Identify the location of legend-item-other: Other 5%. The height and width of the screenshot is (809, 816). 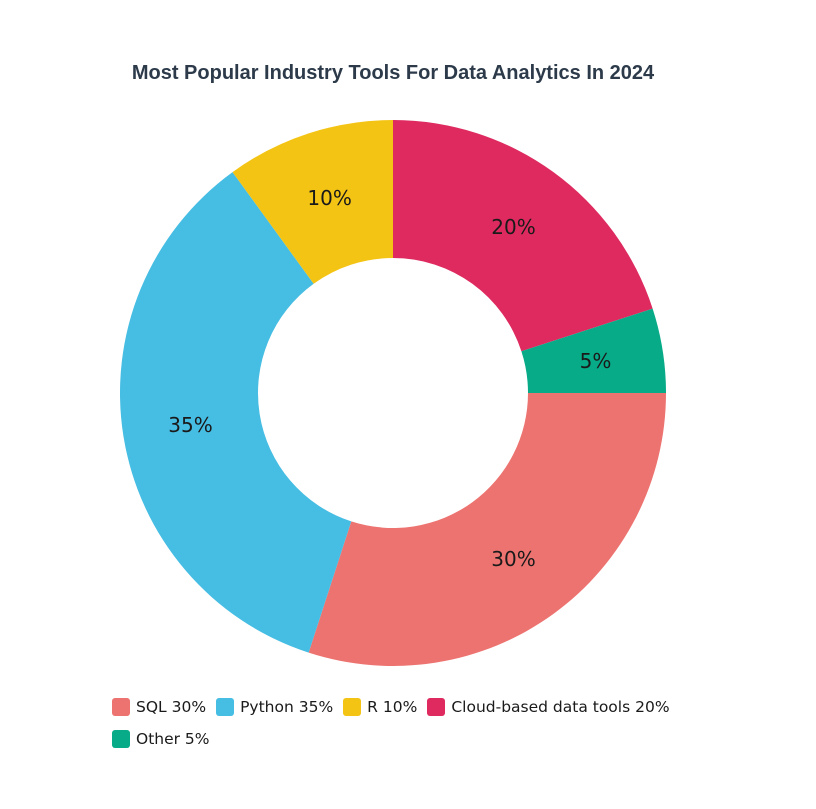
(161, 739).